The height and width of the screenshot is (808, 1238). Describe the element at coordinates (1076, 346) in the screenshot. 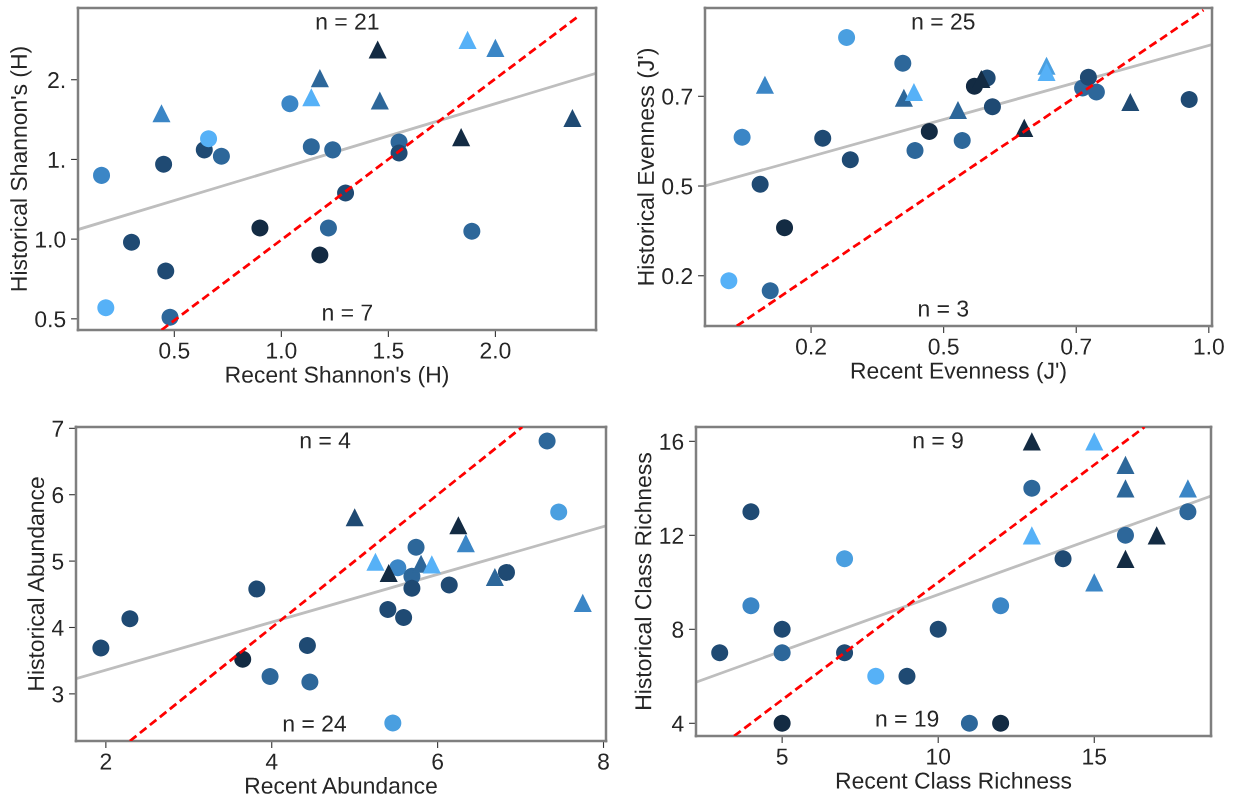

I see `x-tick-label: 0.7` at that location.